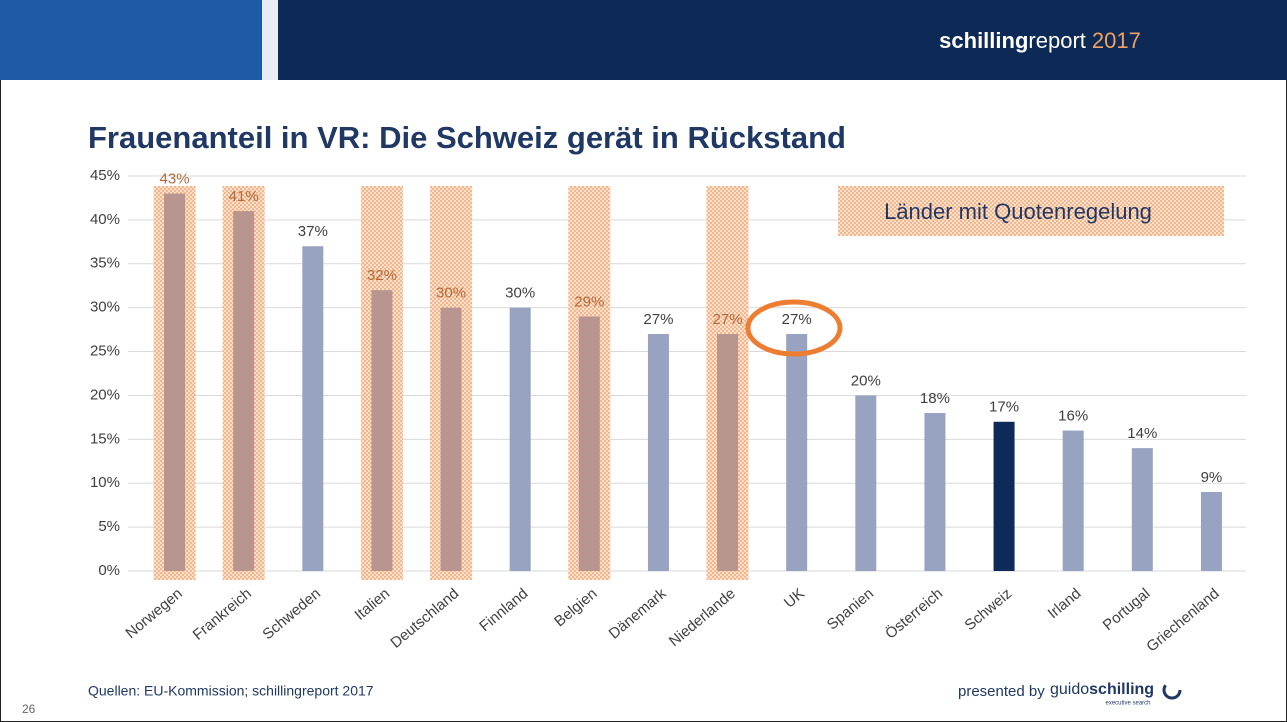 The image size is (1287, 722). Describe the element at coordinates (1116, 40) in the screenshot. I see `brand-year: 2017` at that location.